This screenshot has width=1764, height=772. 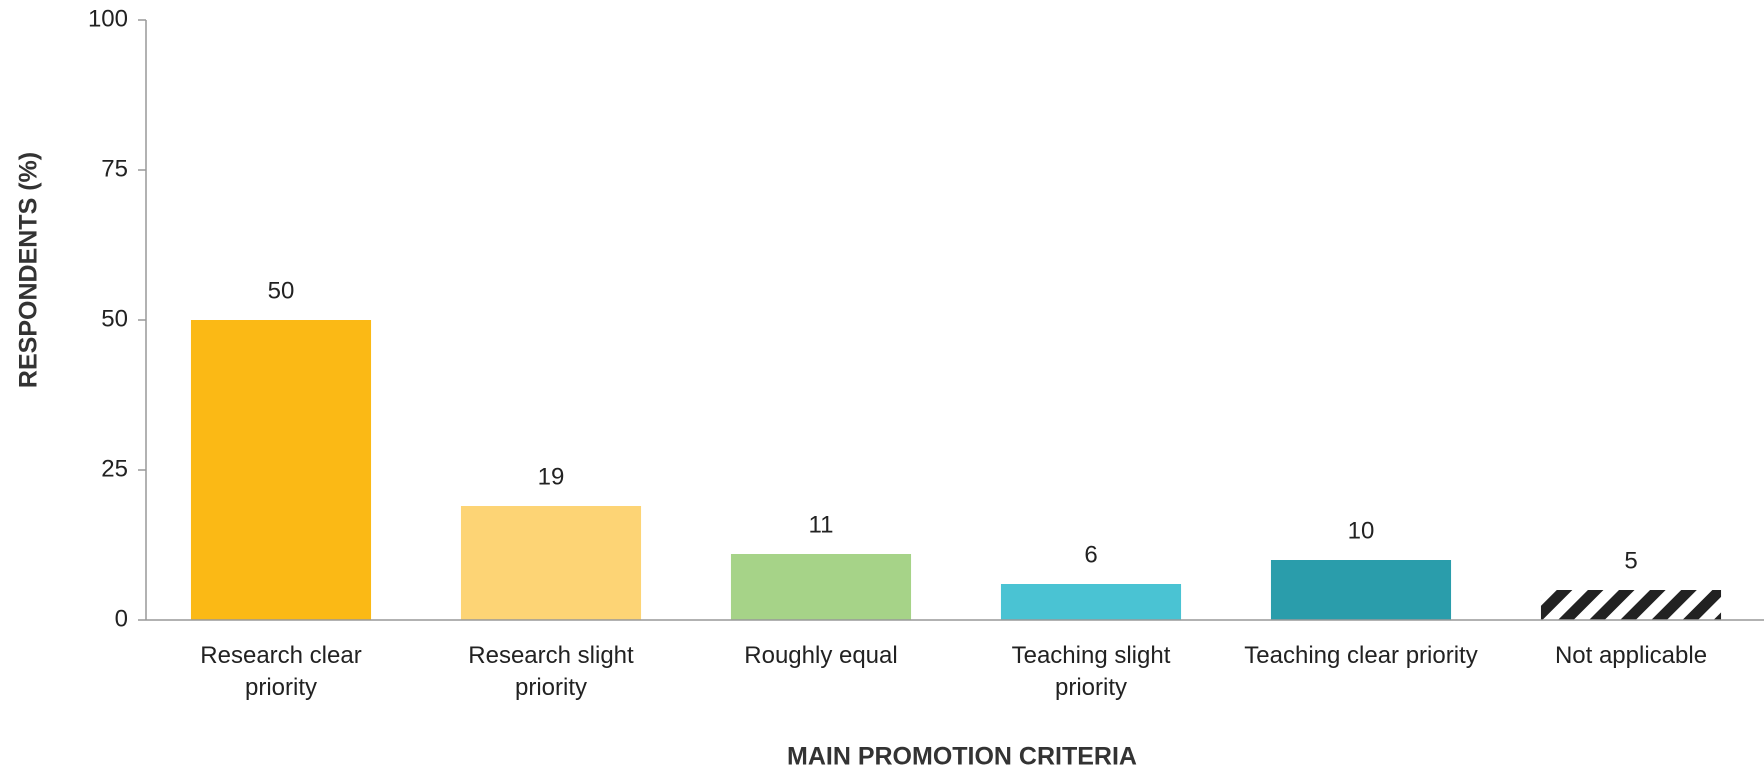 What do you see at coordinates (281, 671) in the screenshot?
I see `x-tick-label: Research clear priority` at bounding box center [281, 671].